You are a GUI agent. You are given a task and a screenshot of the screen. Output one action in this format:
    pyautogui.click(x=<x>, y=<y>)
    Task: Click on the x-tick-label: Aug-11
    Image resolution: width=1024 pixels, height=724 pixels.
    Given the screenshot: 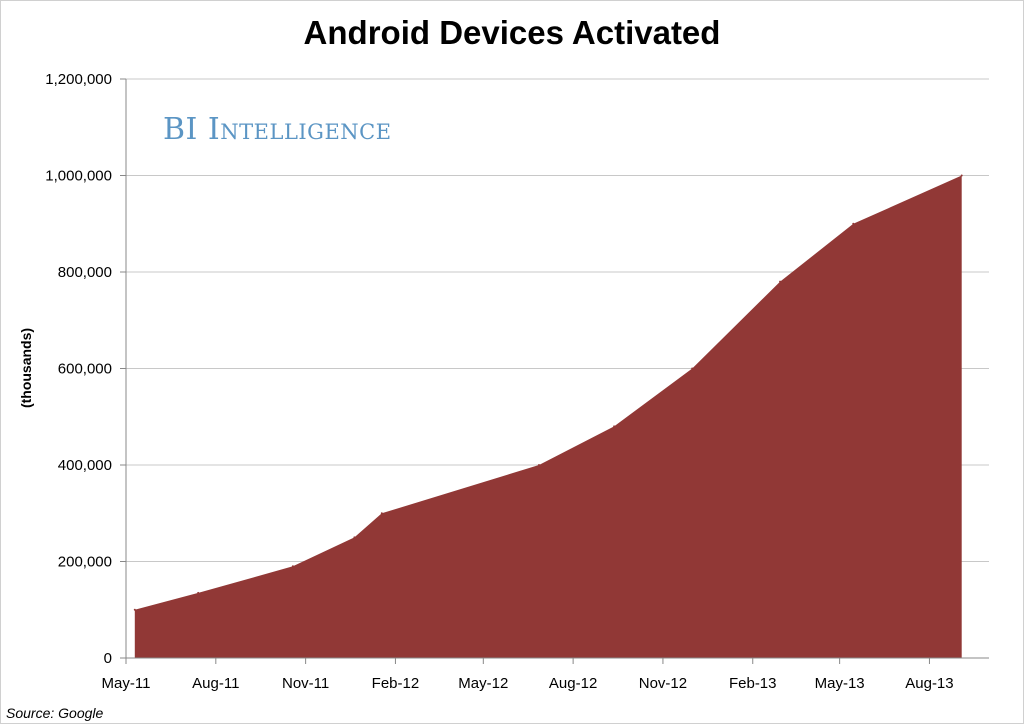 What is the action you would take?
    pyautogui.click(x=215, y=683)
    